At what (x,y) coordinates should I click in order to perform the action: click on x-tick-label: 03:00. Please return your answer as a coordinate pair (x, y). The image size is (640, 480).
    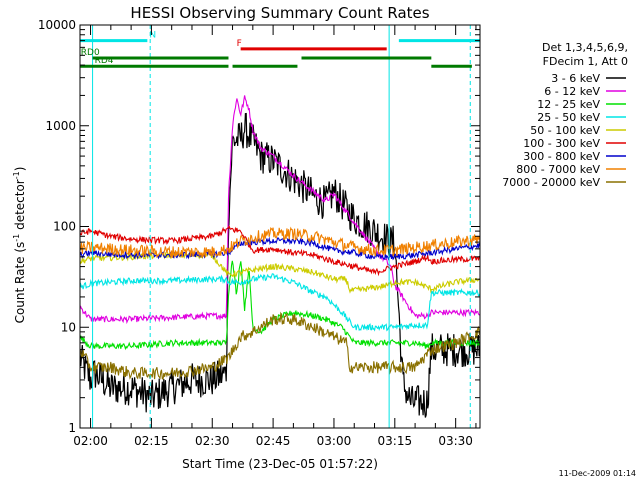
    Looking at the image, I should click on (334, 441).